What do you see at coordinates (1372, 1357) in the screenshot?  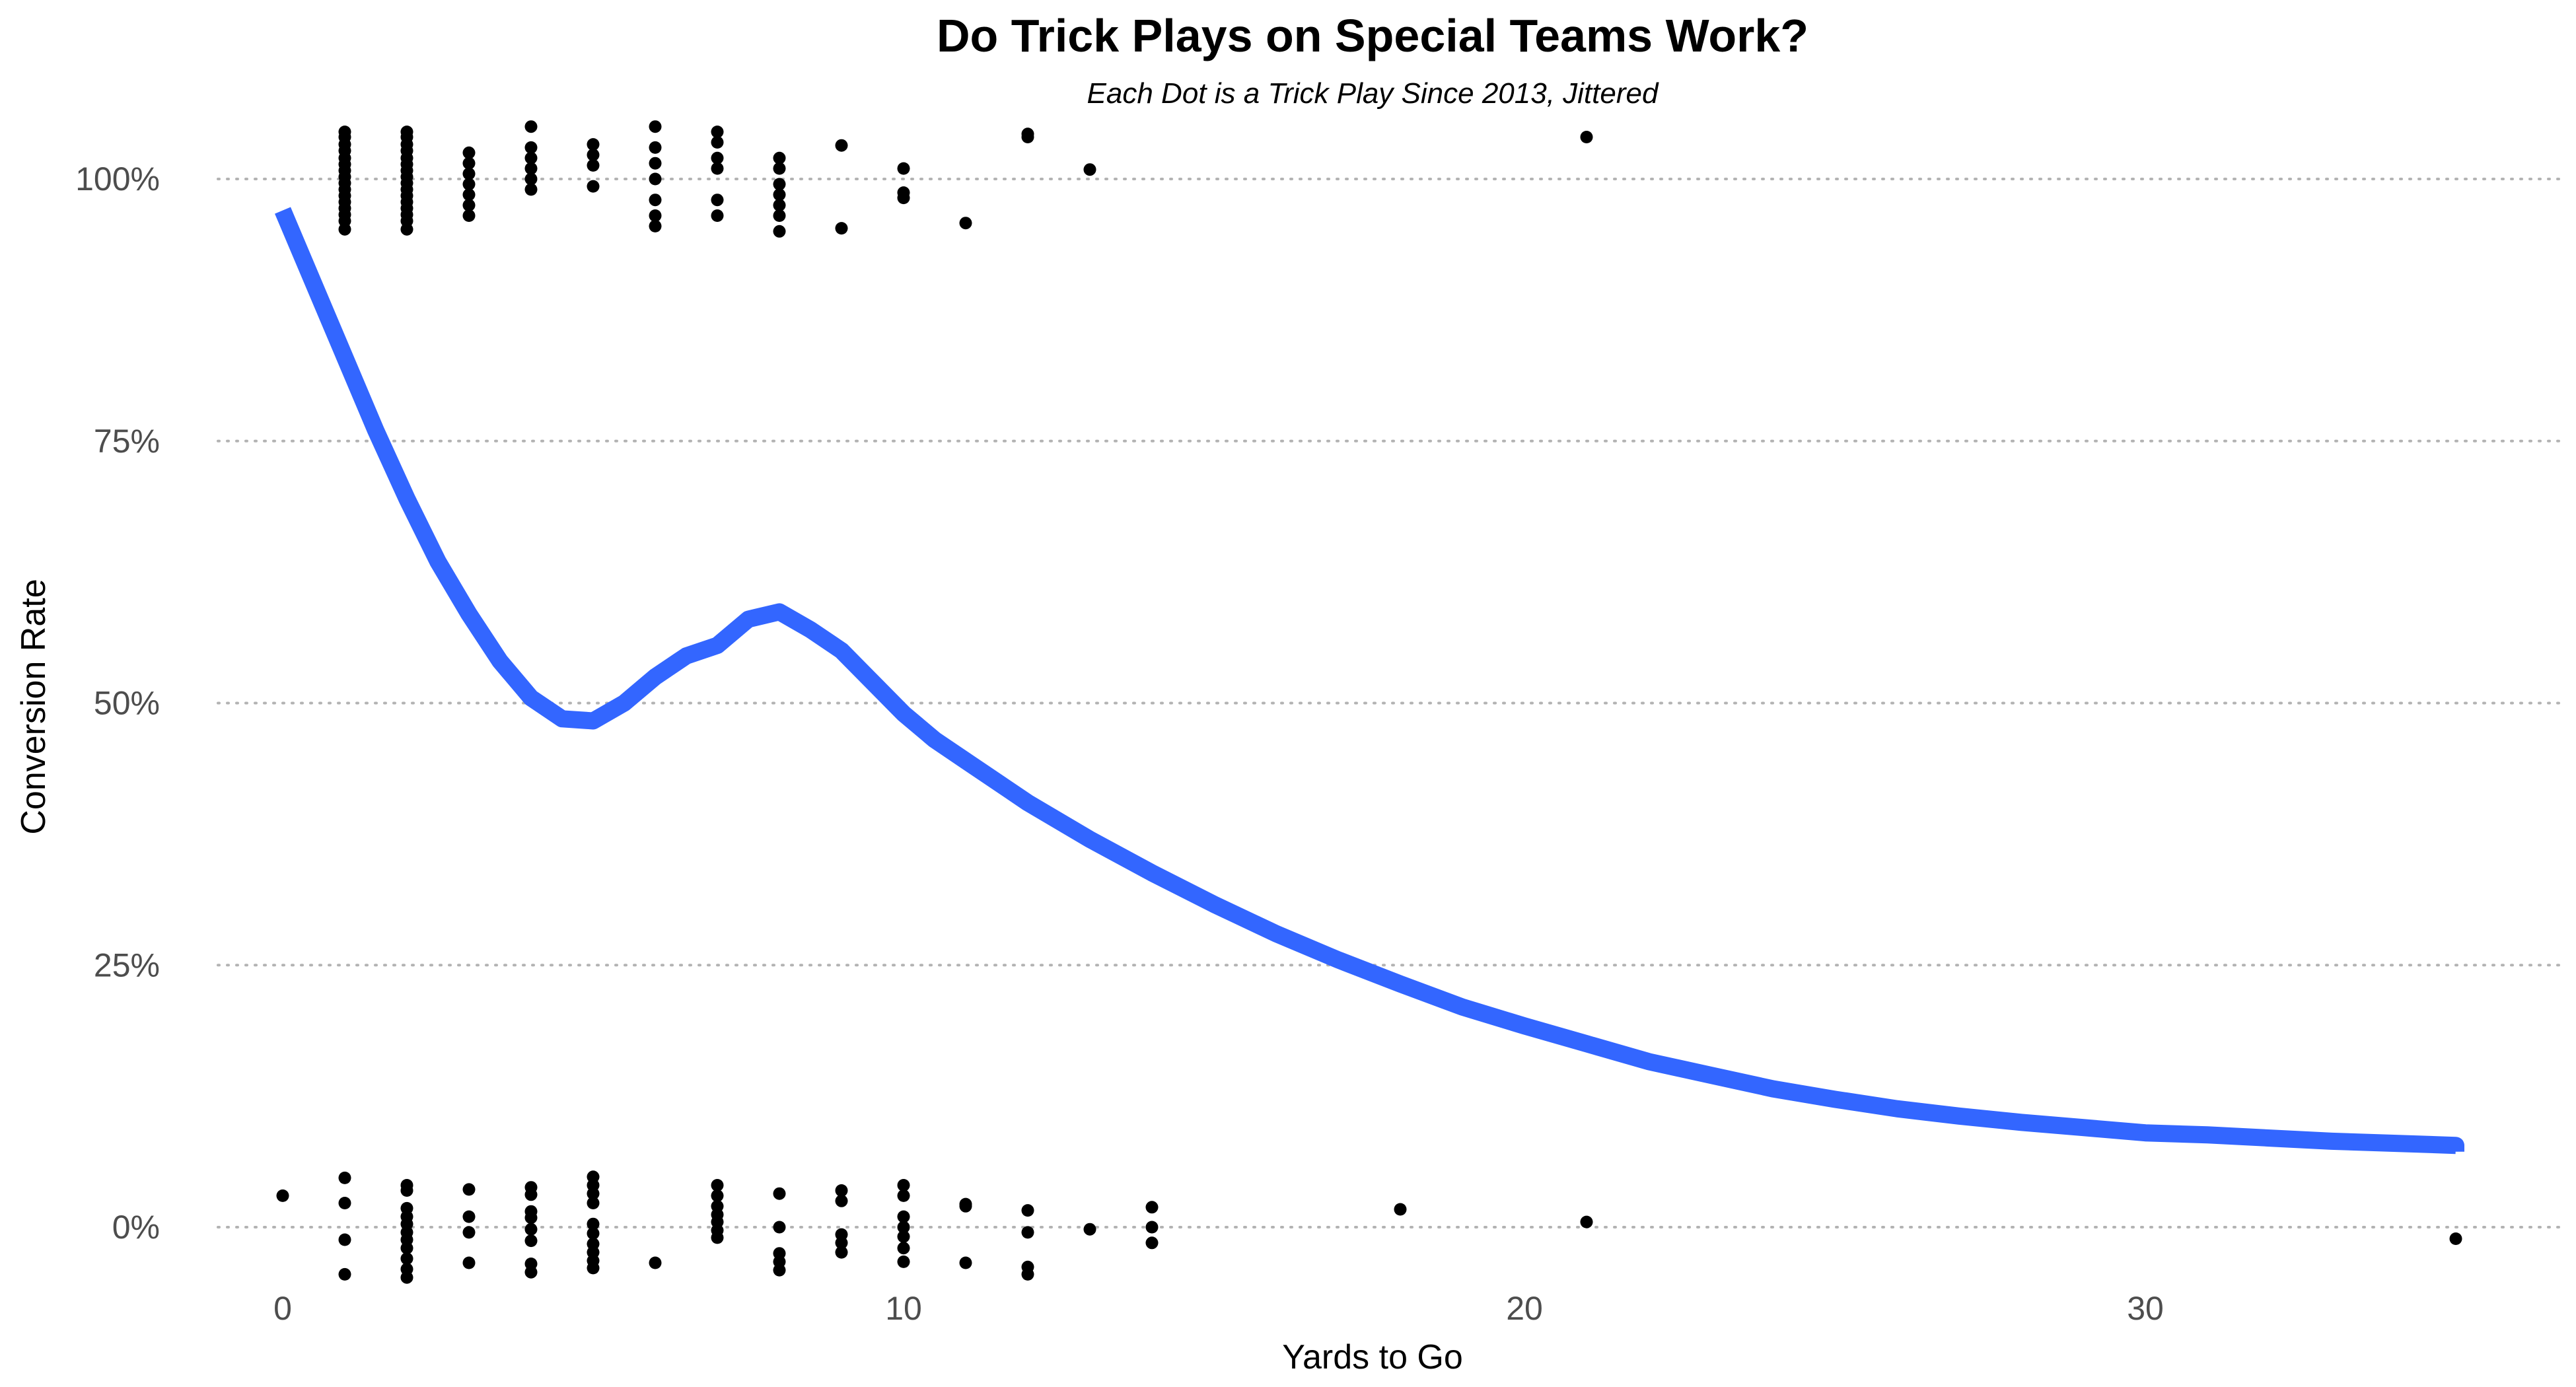 I see `x-axis-label: Yards to Go` at bounding box center [1372, 1357].